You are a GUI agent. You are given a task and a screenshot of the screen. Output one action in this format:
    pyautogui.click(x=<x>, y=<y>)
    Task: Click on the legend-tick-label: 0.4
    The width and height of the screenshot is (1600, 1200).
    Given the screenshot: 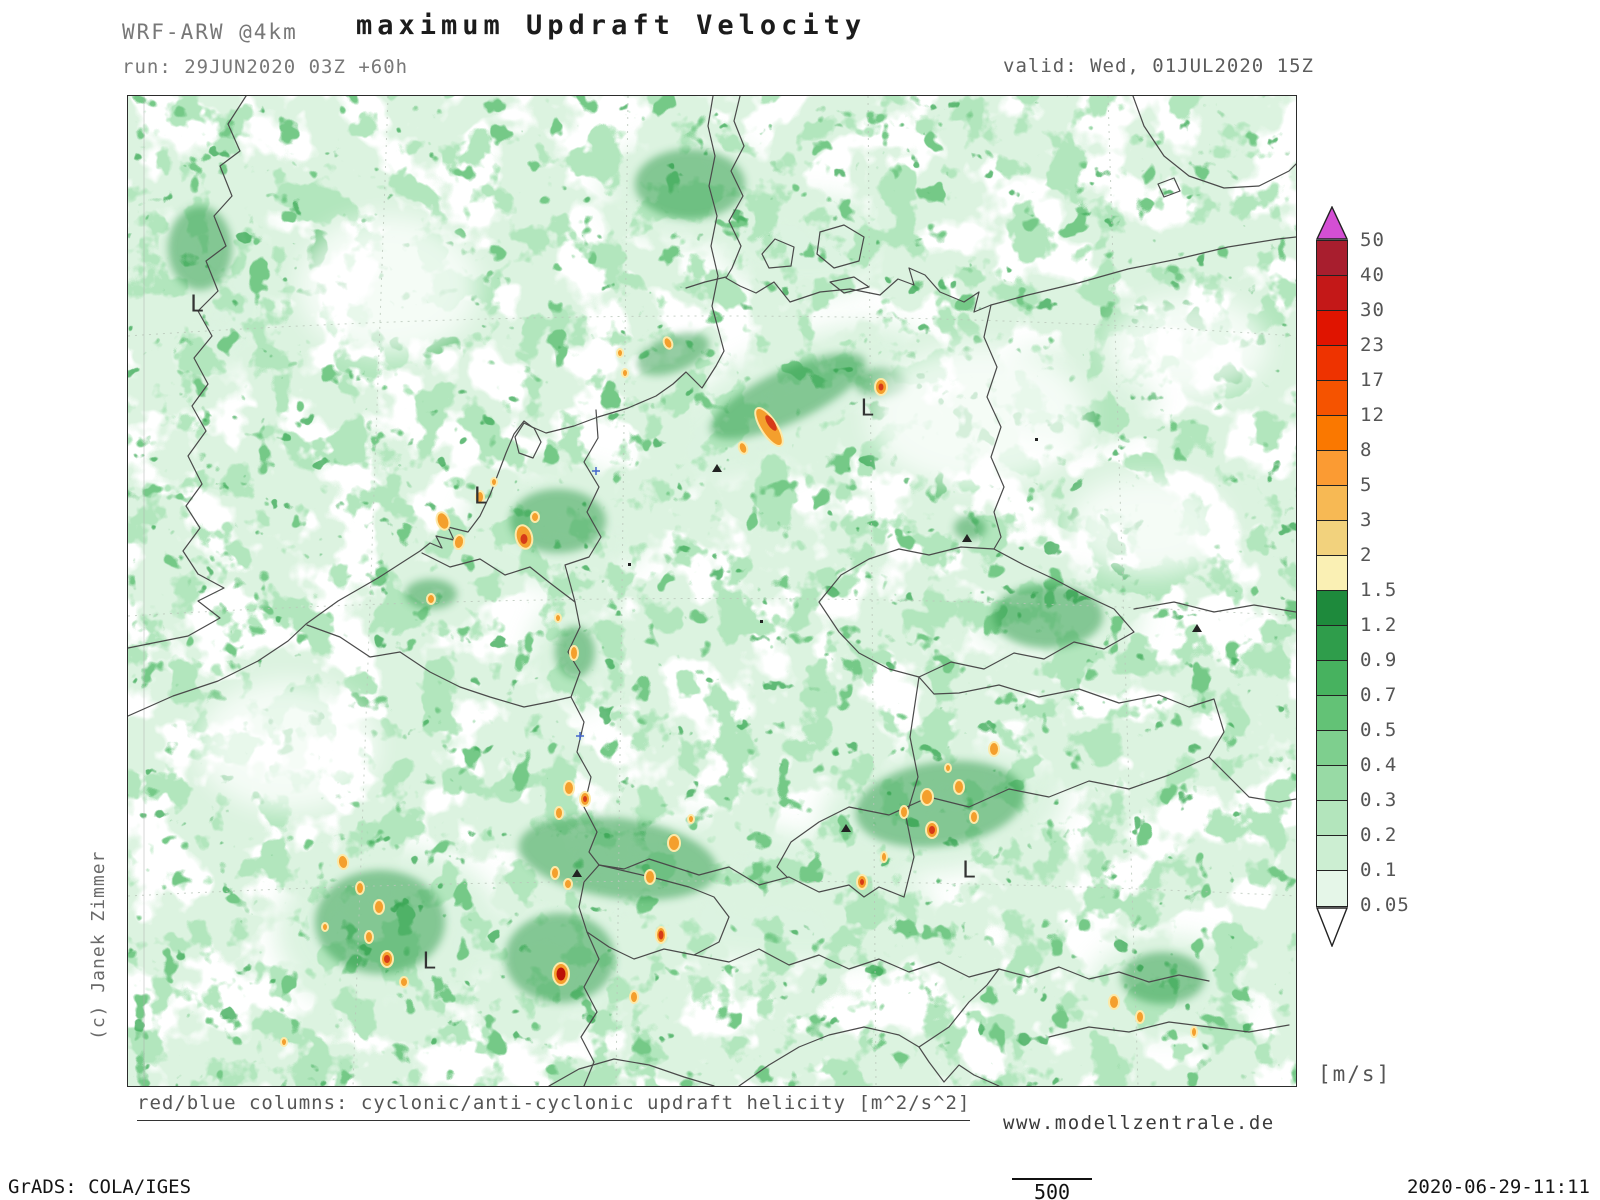 What is the action you would take?
    pyautogui.click(x=1379, y=765)
    